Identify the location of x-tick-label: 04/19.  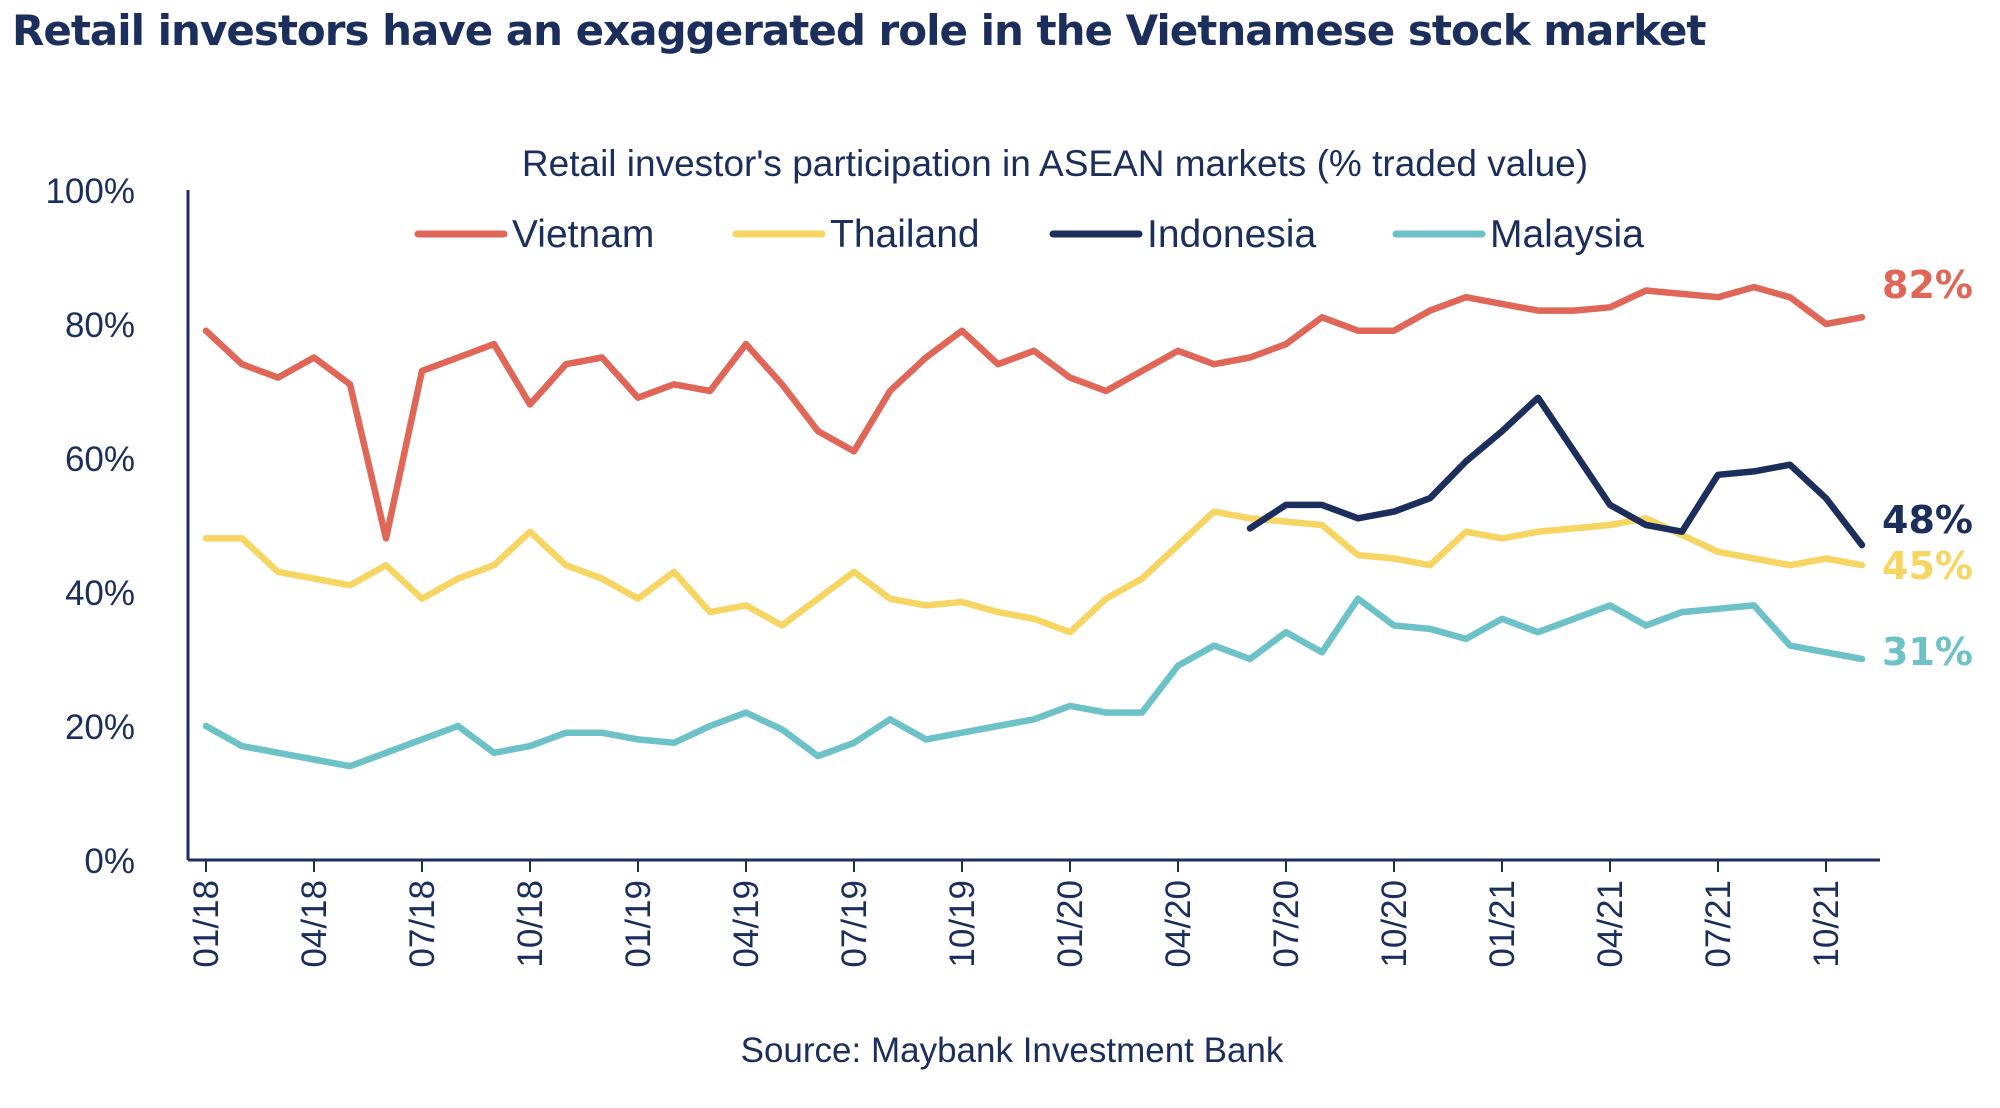
(746, 924).